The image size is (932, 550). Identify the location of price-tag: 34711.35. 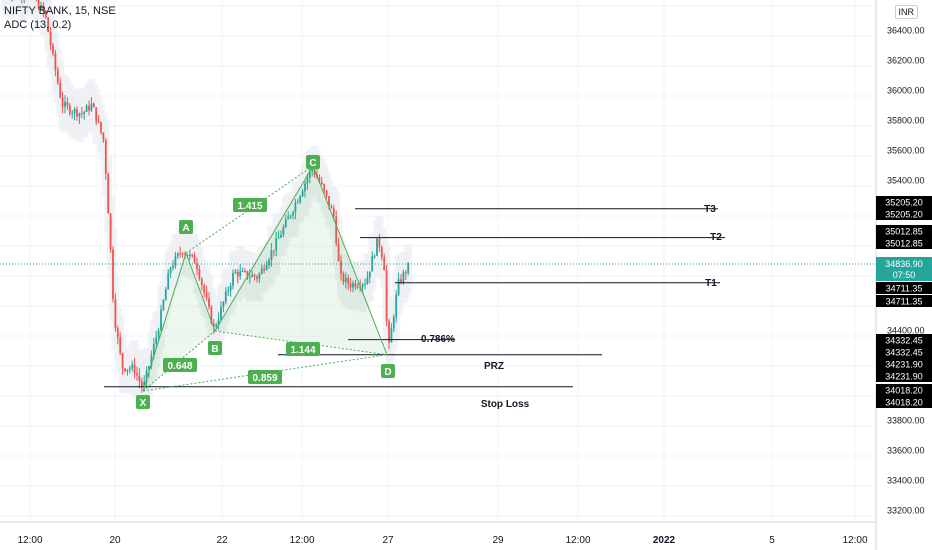
(904, 288).